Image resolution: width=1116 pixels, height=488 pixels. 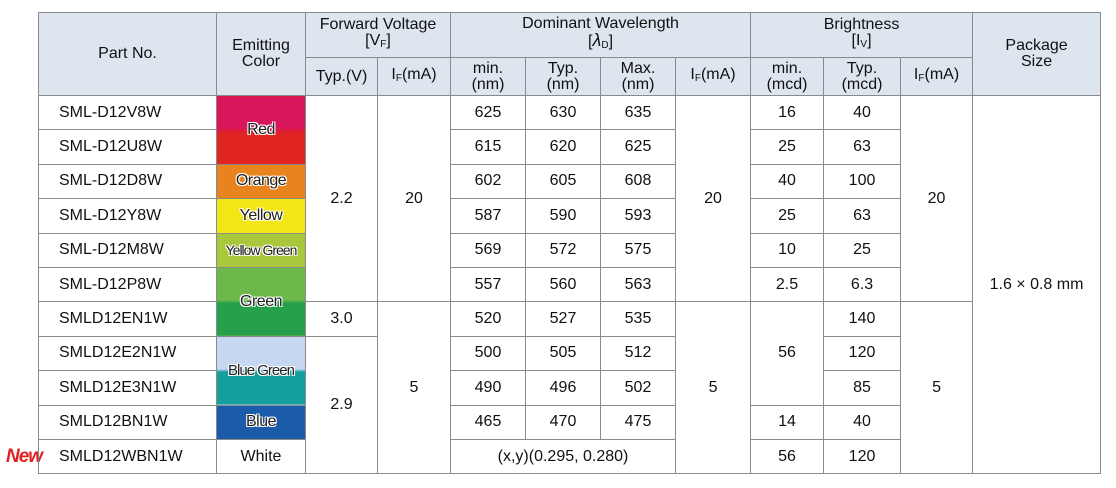 I want to click on table-cell: 630, so click(x=563, y=112).